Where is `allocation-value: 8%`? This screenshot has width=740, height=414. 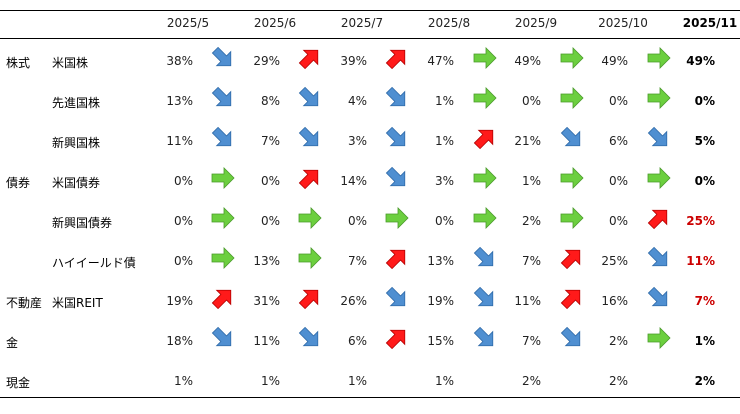
allocation-value: 8% is located at coordinates (270, 101).